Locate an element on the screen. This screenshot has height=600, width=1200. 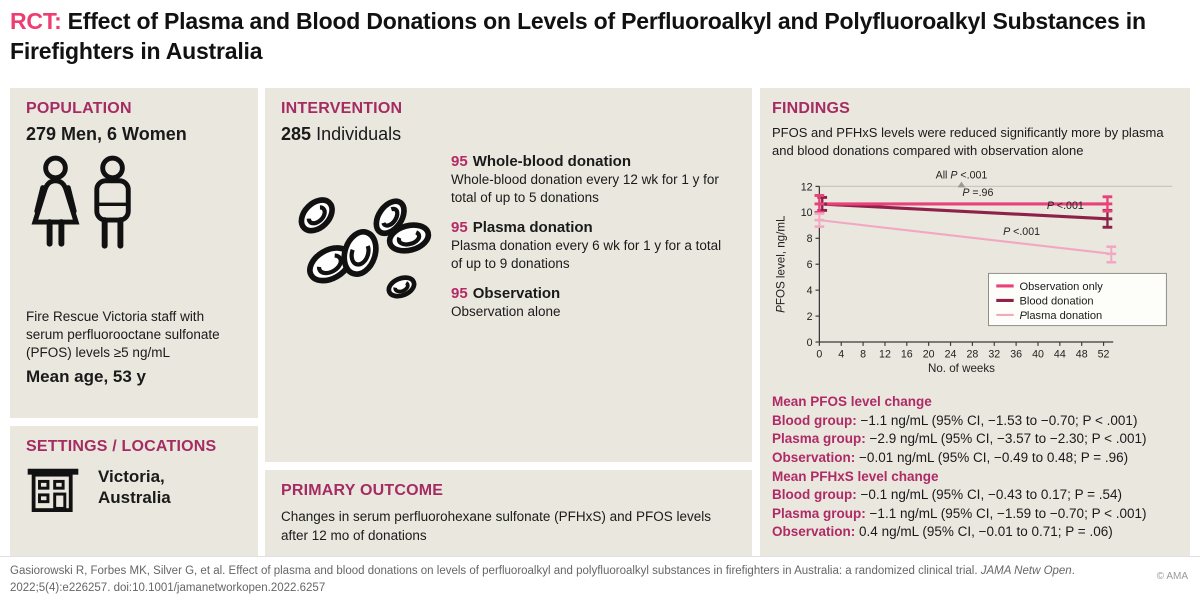
svg-text: 10 is located at coordinates (807, 213).